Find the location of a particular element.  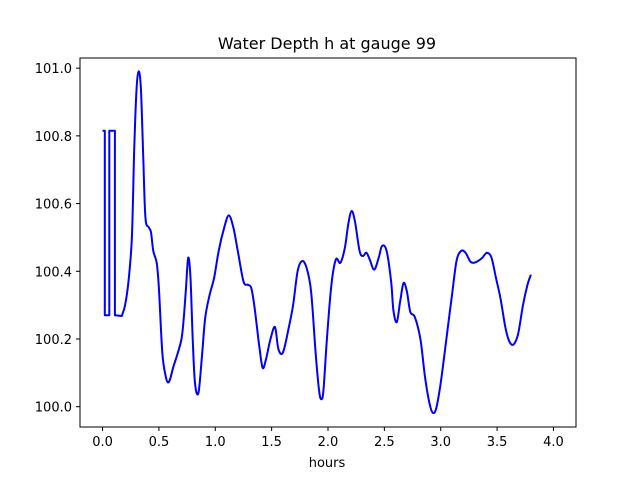

x-axis: 0.0 0.5 1.0 1.5 2.0 2.5 3.0 3.5 4.0 is located at coordinates (328, 438).